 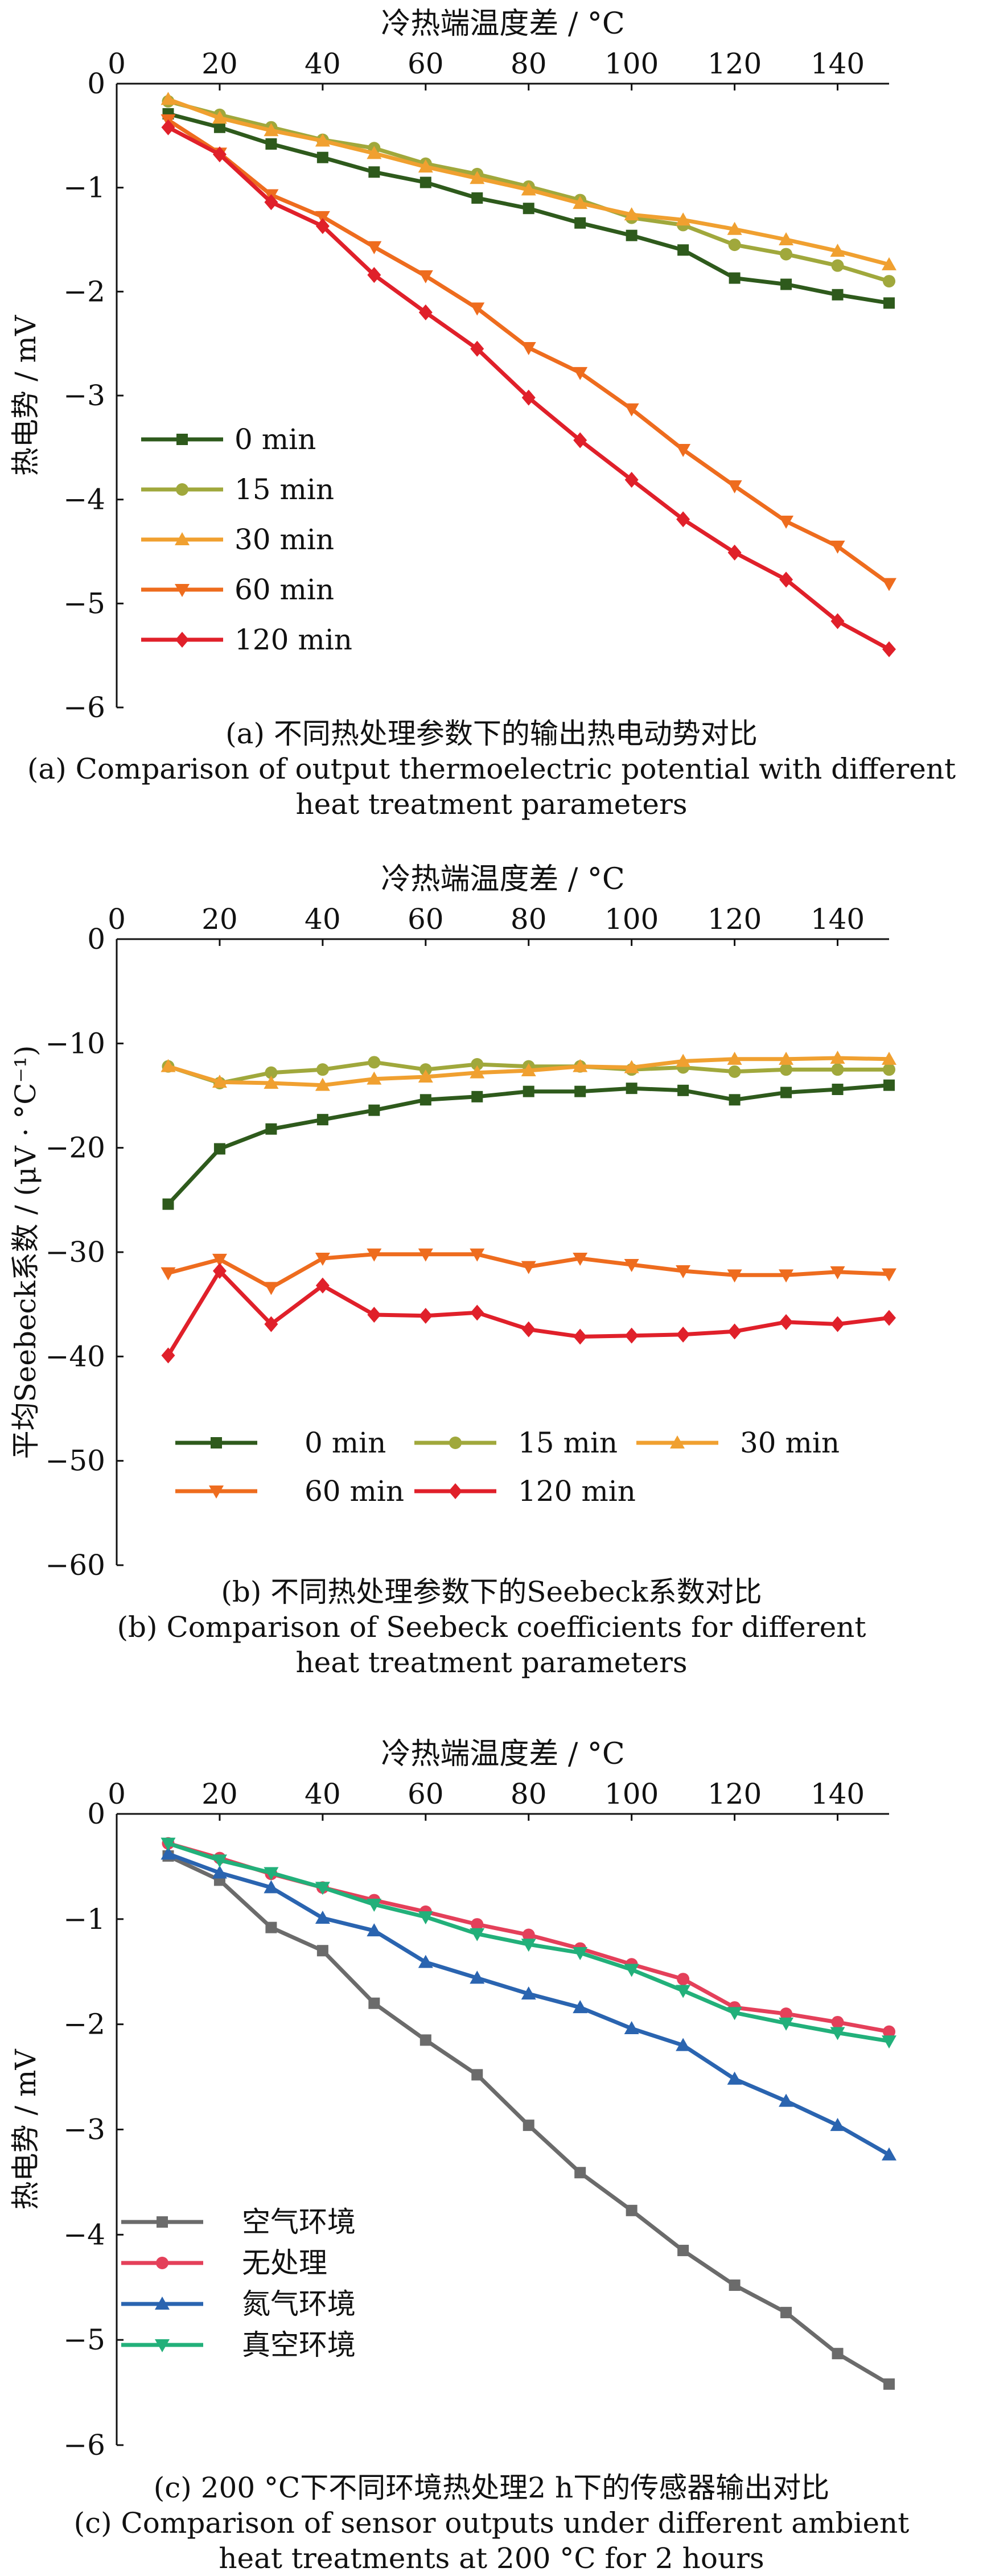 I want to click on caption-a-zh: (a) 不同热处理参数下的输出热电动势对比, so click(x=491, y=734).